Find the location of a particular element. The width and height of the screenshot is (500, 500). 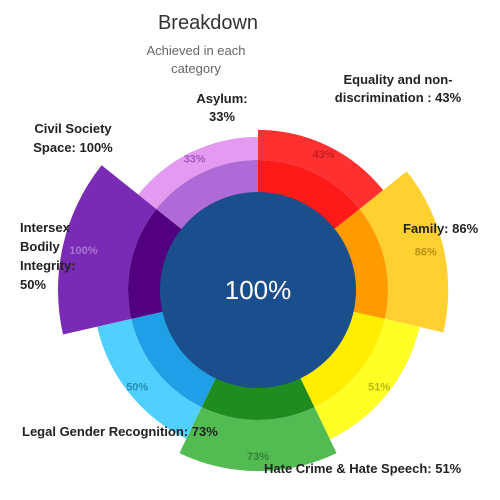

value-label-family: 86% is located at coordinates (426, 253).